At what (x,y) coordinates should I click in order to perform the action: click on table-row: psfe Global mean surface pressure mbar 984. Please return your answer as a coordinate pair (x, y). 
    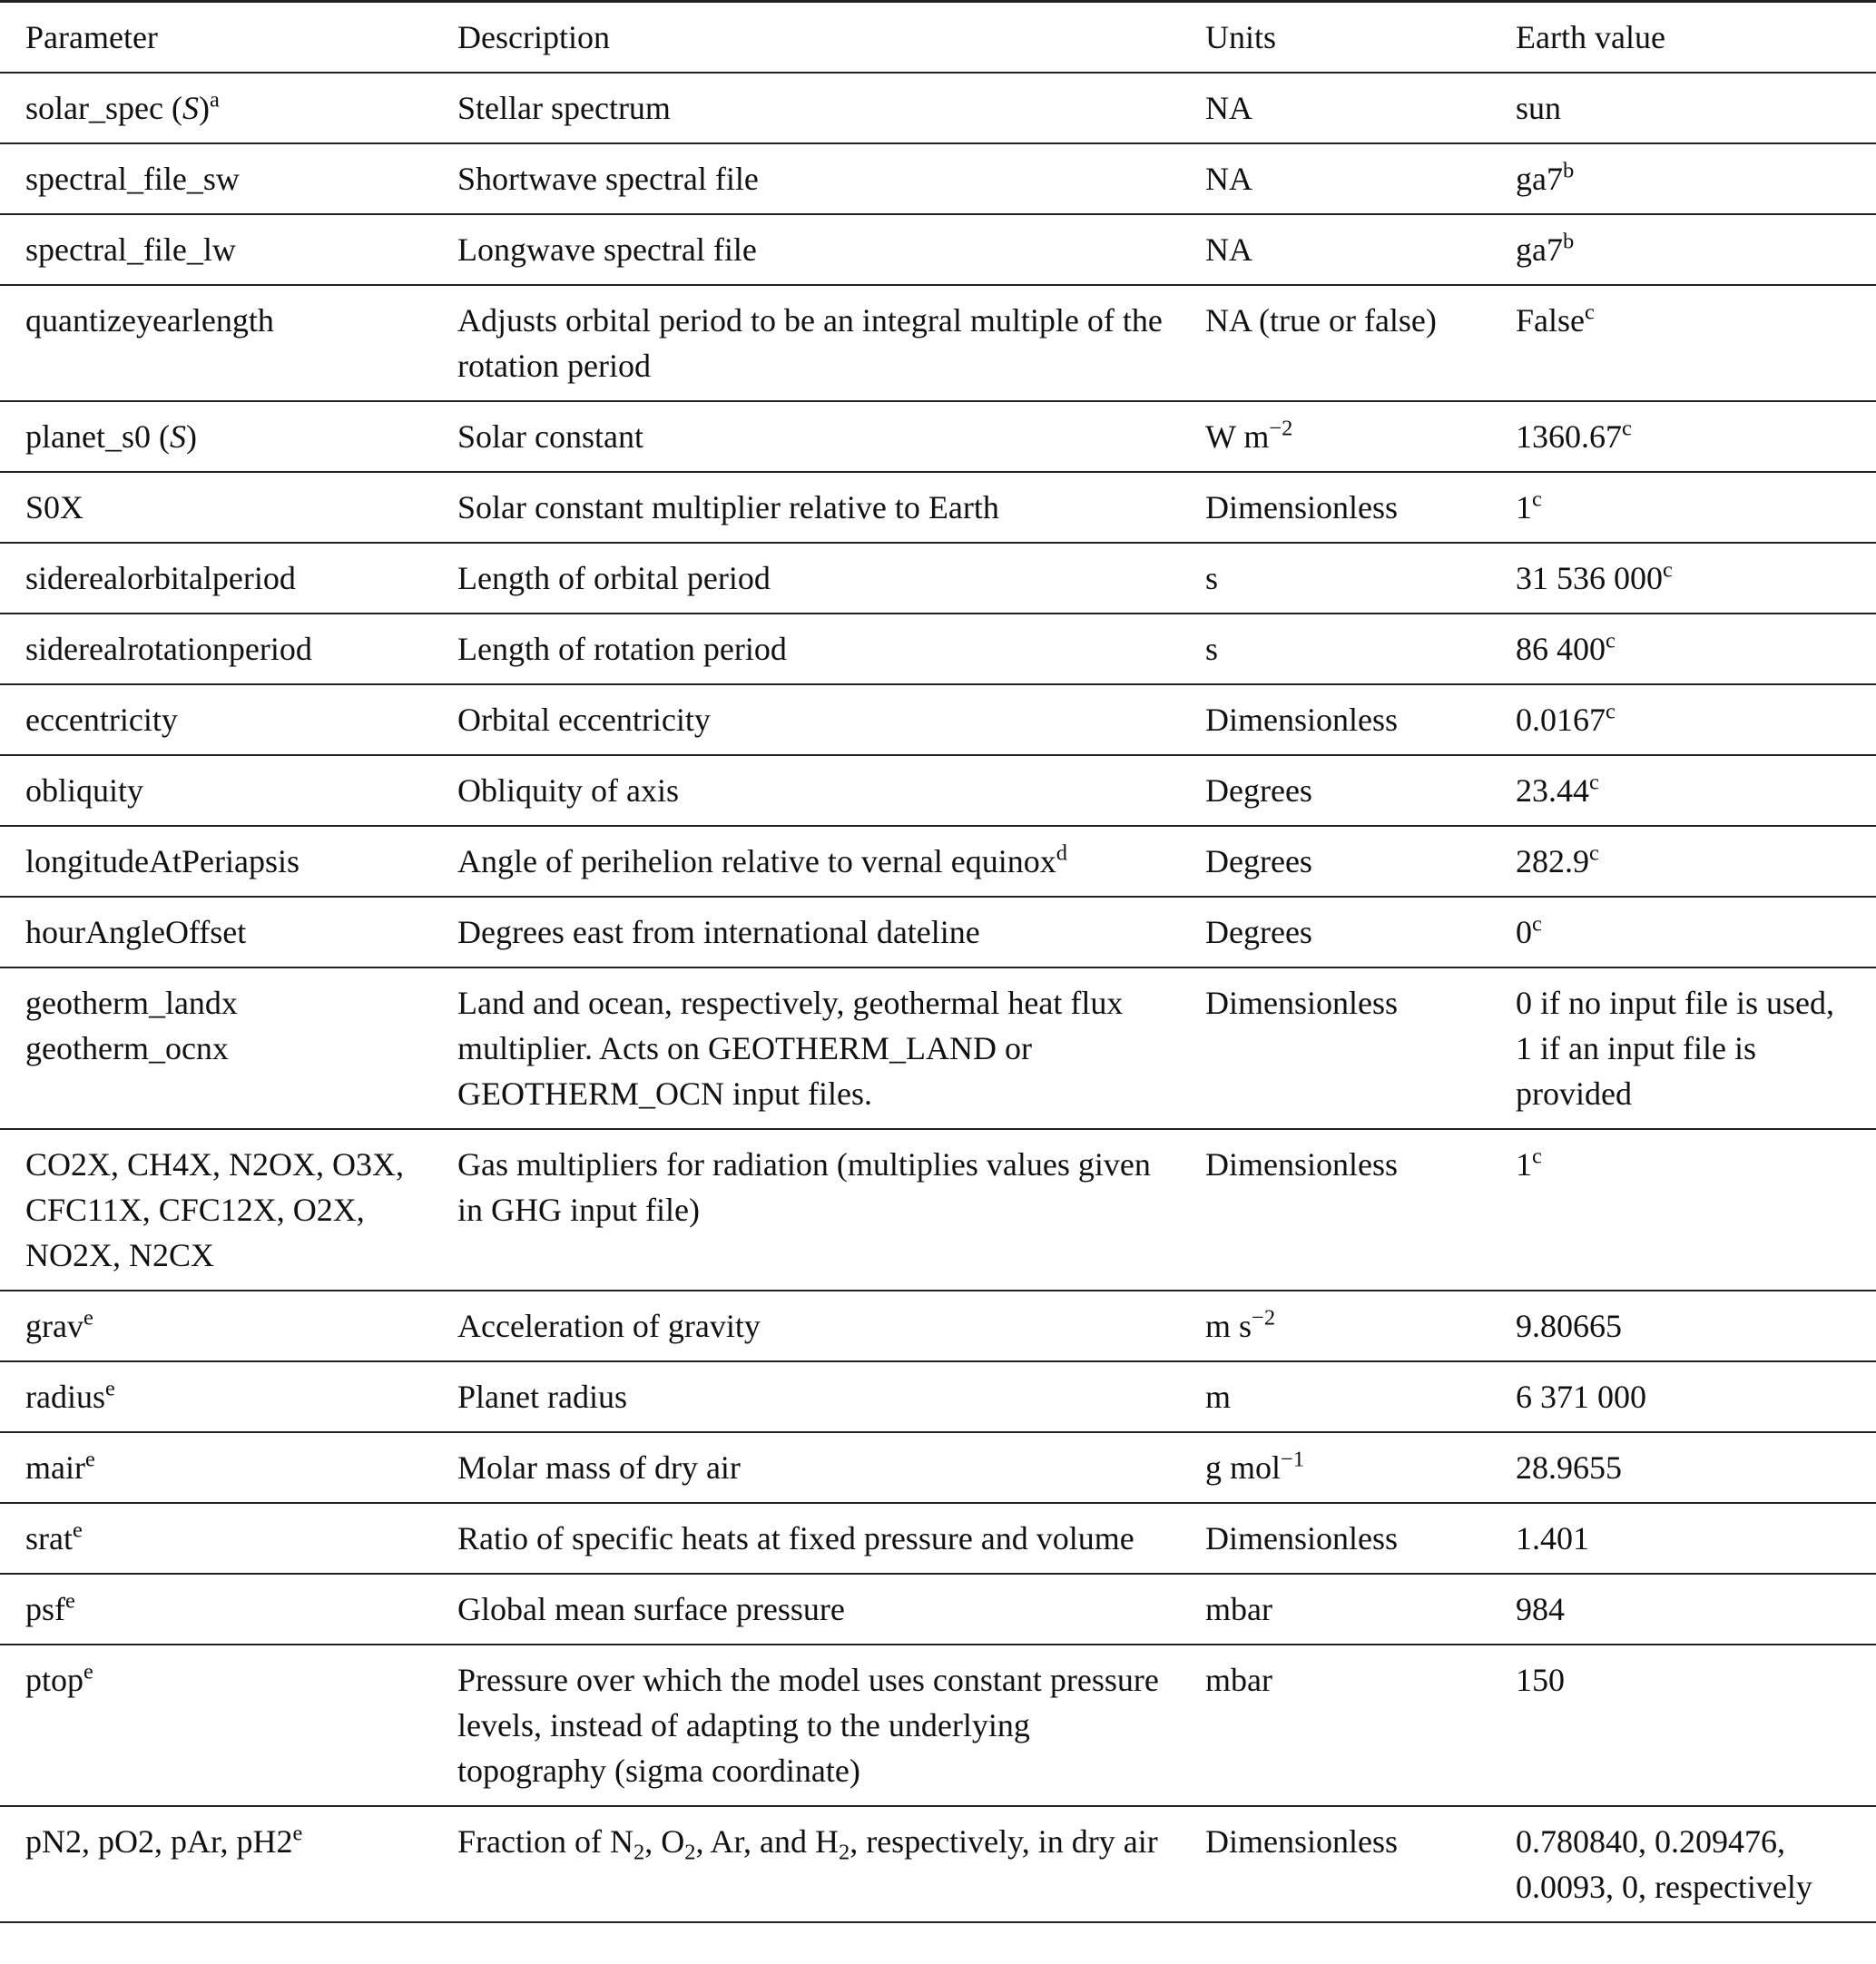
    Looking at the image, I should click on (938, 1610).